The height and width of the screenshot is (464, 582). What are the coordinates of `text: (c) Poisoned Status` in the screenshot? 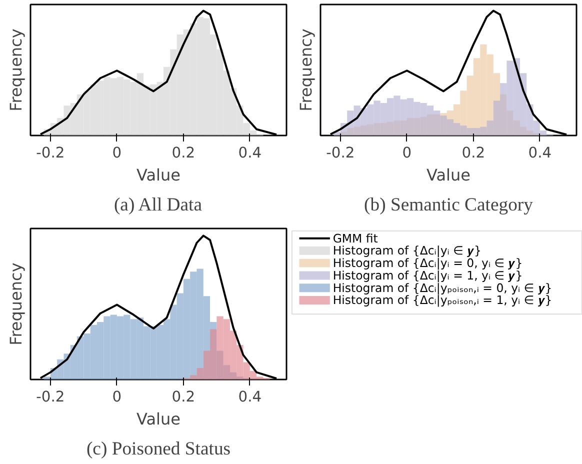 It's located at (158, 449).